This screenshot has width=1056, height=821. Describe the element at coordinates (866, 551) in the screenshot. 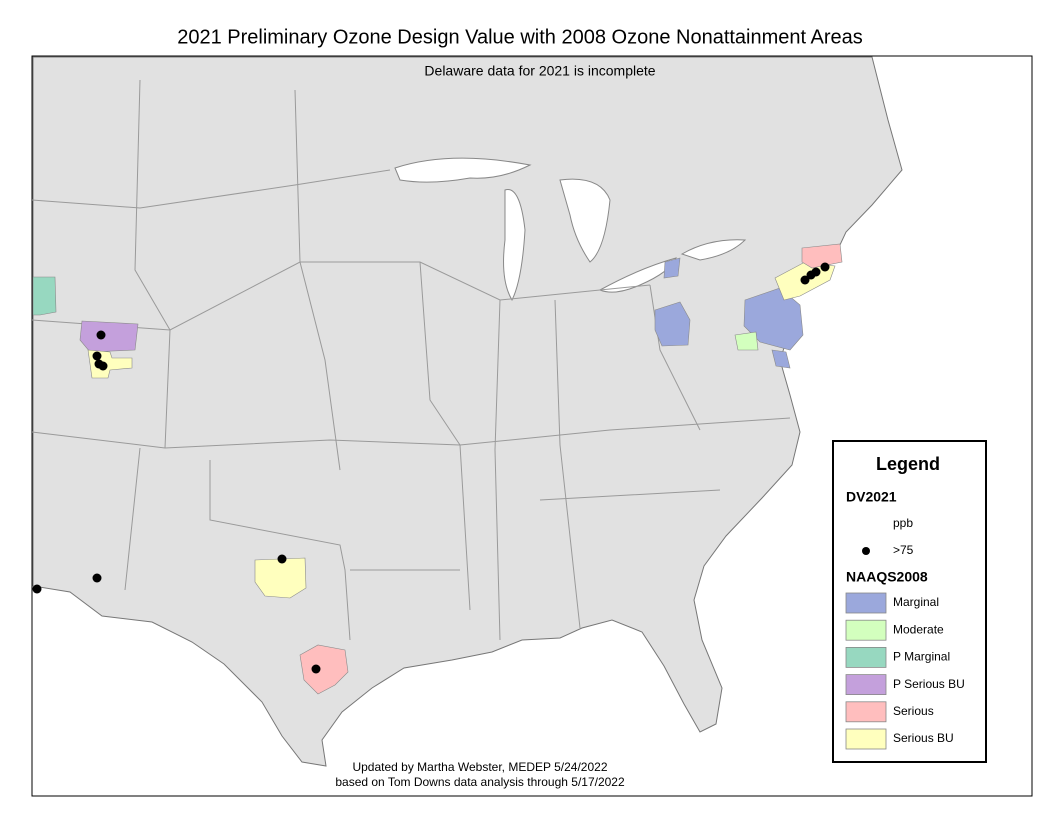

I see `legend-symbol` at that location.